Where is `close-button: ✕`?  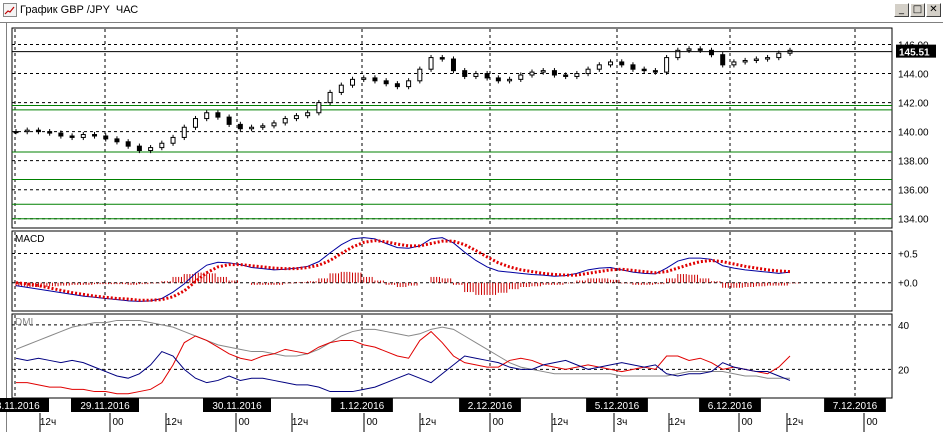
close-button: ✕ is located at coordinates (933, 10).